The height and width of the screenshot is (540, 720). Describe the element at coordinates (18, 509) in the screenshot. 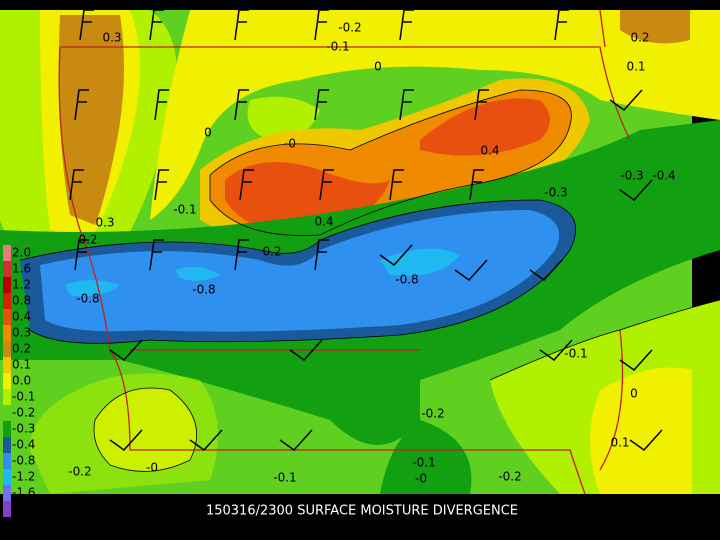

I see `legend-label: -2` at that location.